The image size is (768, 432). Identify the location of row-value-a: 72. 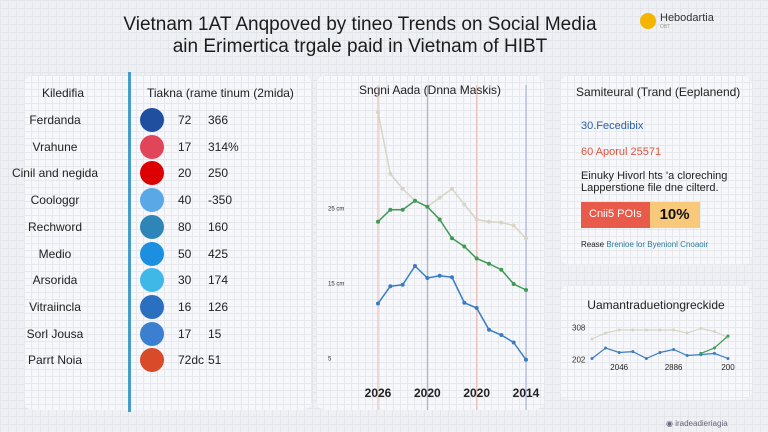
(185, 120).